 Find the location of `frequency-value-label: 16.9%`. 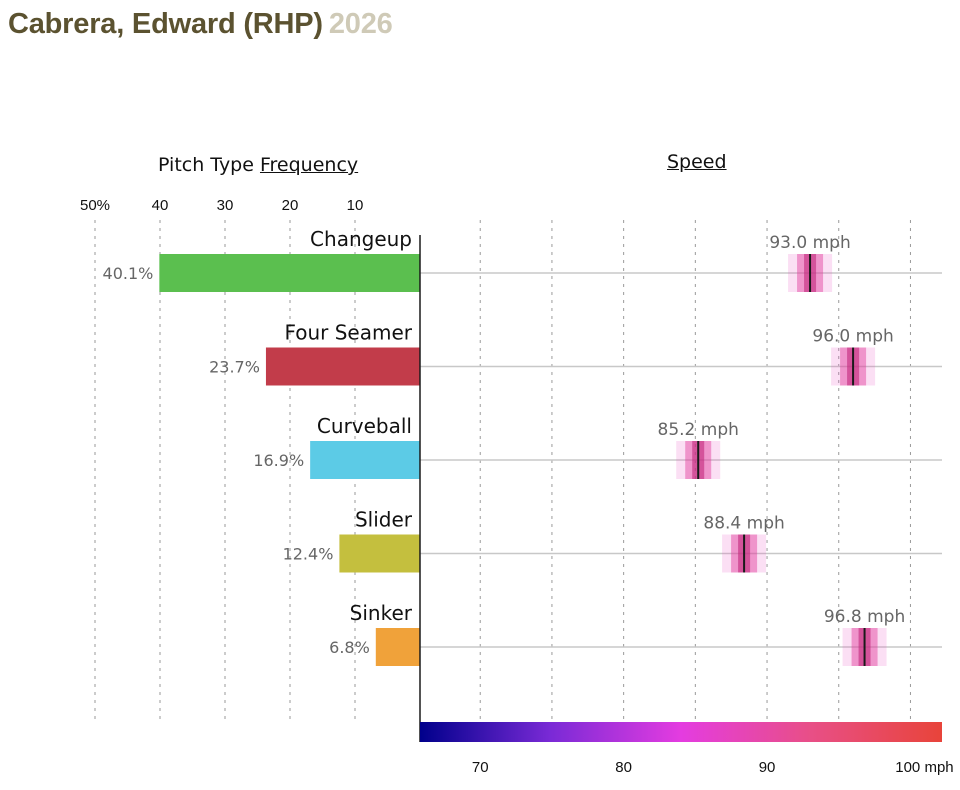

frequency-value-label: 16.9% is located at coordinates (278, 460).